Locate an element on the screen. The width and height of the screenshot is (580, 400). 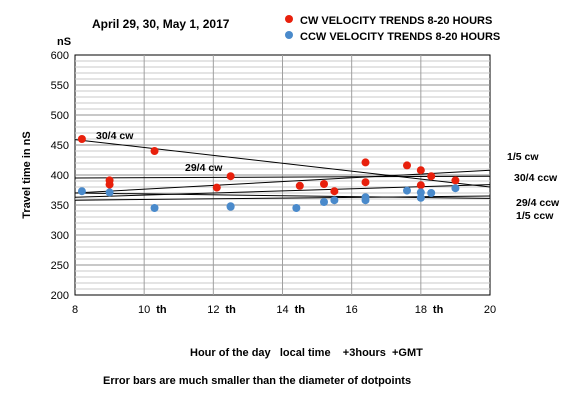
x-tick-label: 12 is located at coordinates (213, 310).